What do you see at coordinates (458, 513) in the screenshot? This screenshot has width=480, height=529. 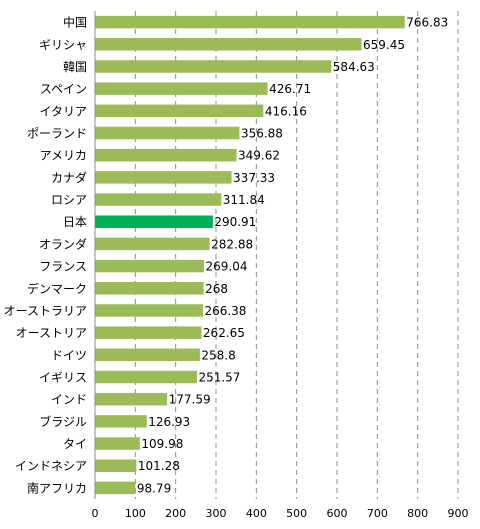 I see `x-tick-label: 900` at bounding box center [458, 513].